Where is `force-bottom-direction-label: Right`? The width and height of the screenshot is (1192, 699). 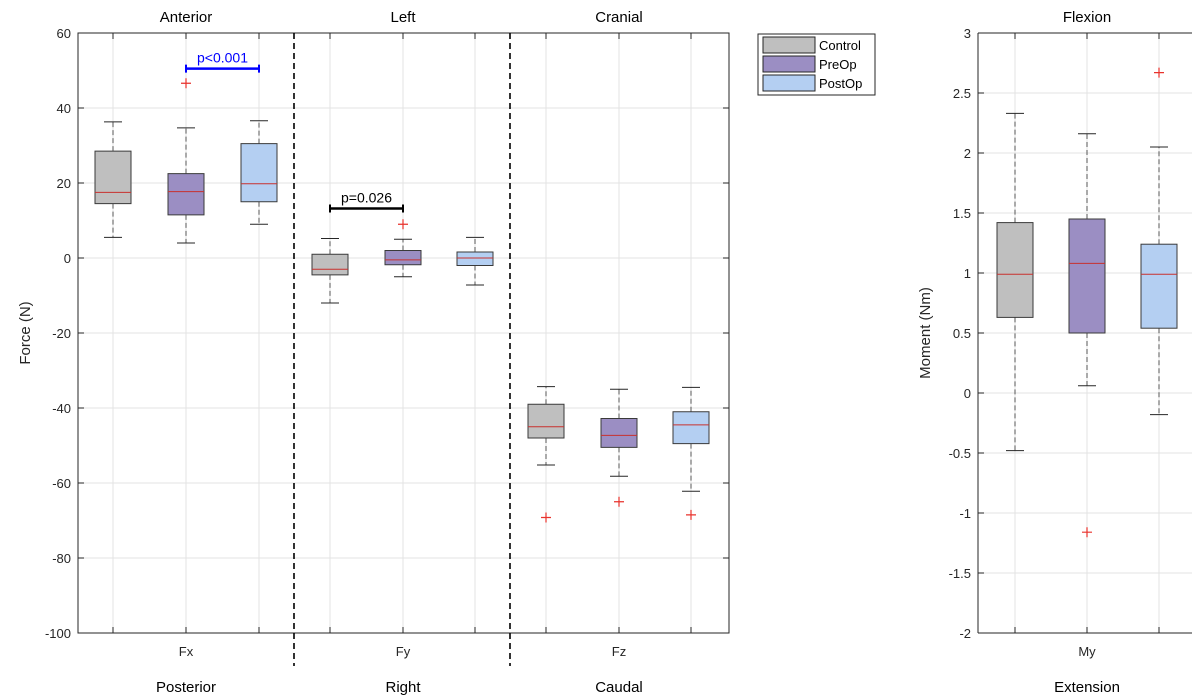
force-bottom-direction-label: Right is located at coordinates (403, 687).